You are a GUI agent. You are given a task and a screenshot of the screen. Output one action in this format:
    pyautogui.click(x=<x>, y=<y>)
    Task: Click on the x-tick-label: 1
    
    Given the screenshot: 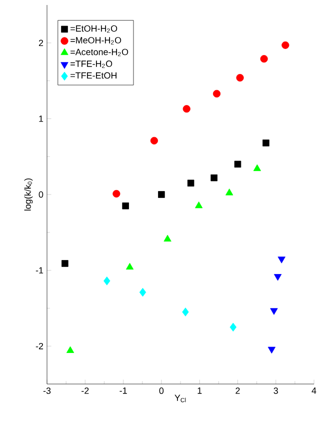 What is the action you would take?
    pyautogui.click(x=200, y=391)
    